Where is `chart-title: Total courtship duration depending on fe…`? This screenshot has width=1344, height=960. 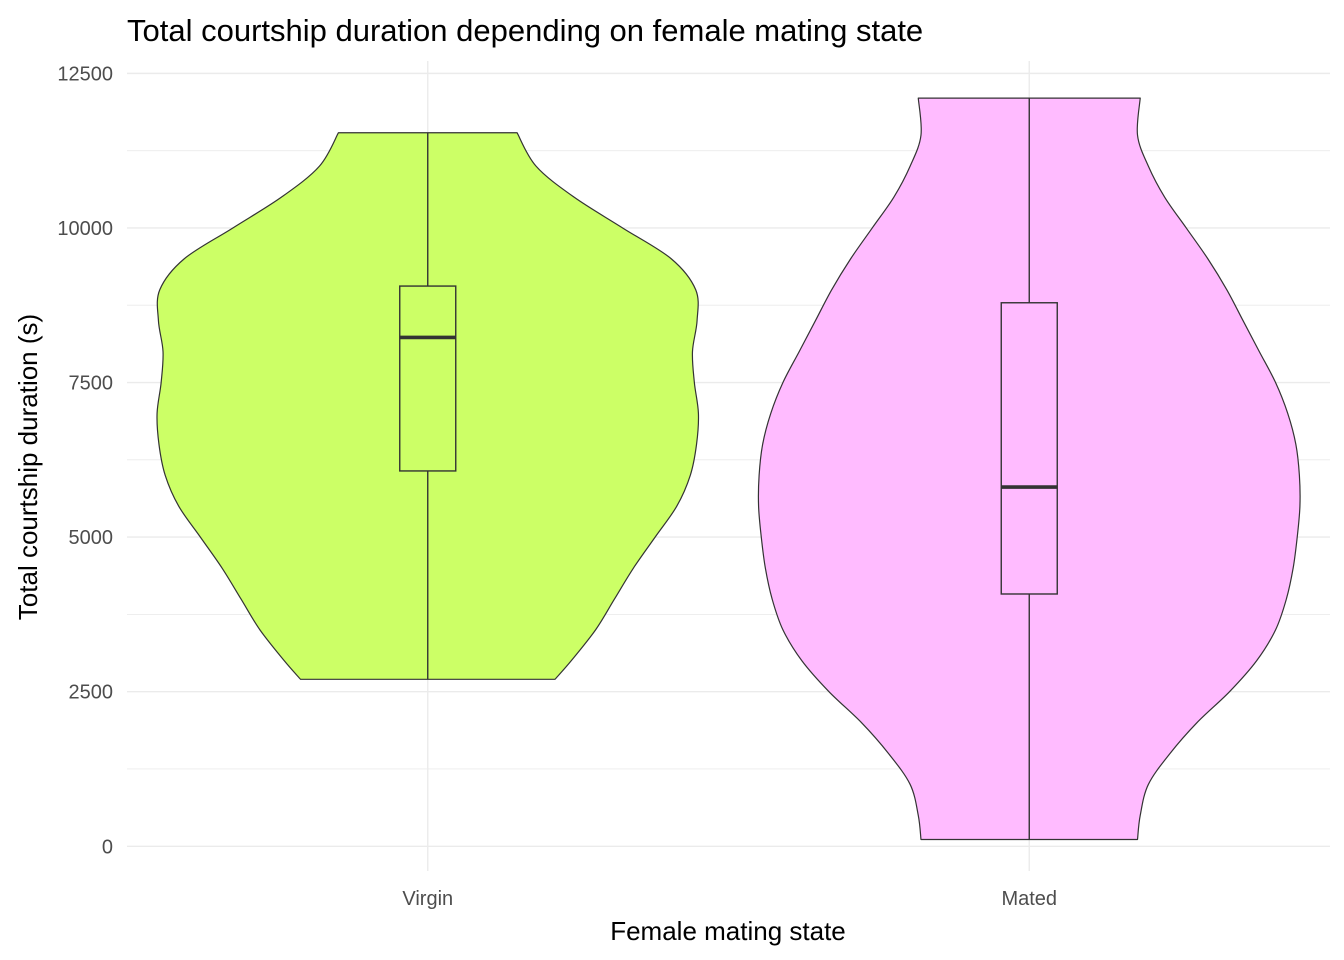
chart-title: Total courtship duration depending on fe… is located at coordinates (525, 30).